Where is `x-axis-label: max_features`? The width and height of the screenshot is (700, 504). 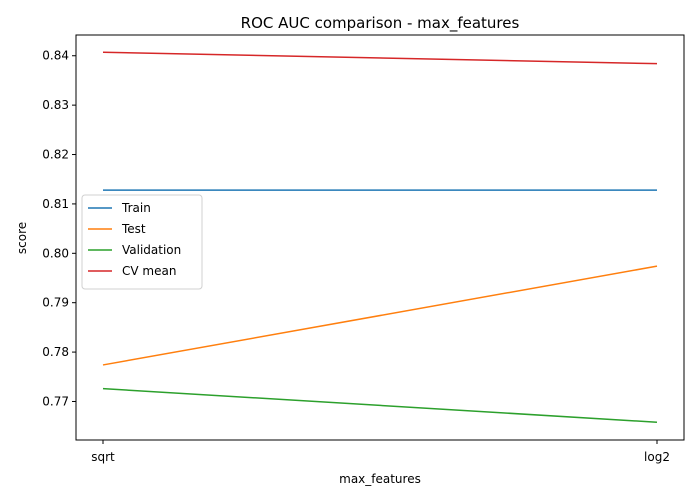
x-axis-label: max_features is located at coordinates (380, 479).